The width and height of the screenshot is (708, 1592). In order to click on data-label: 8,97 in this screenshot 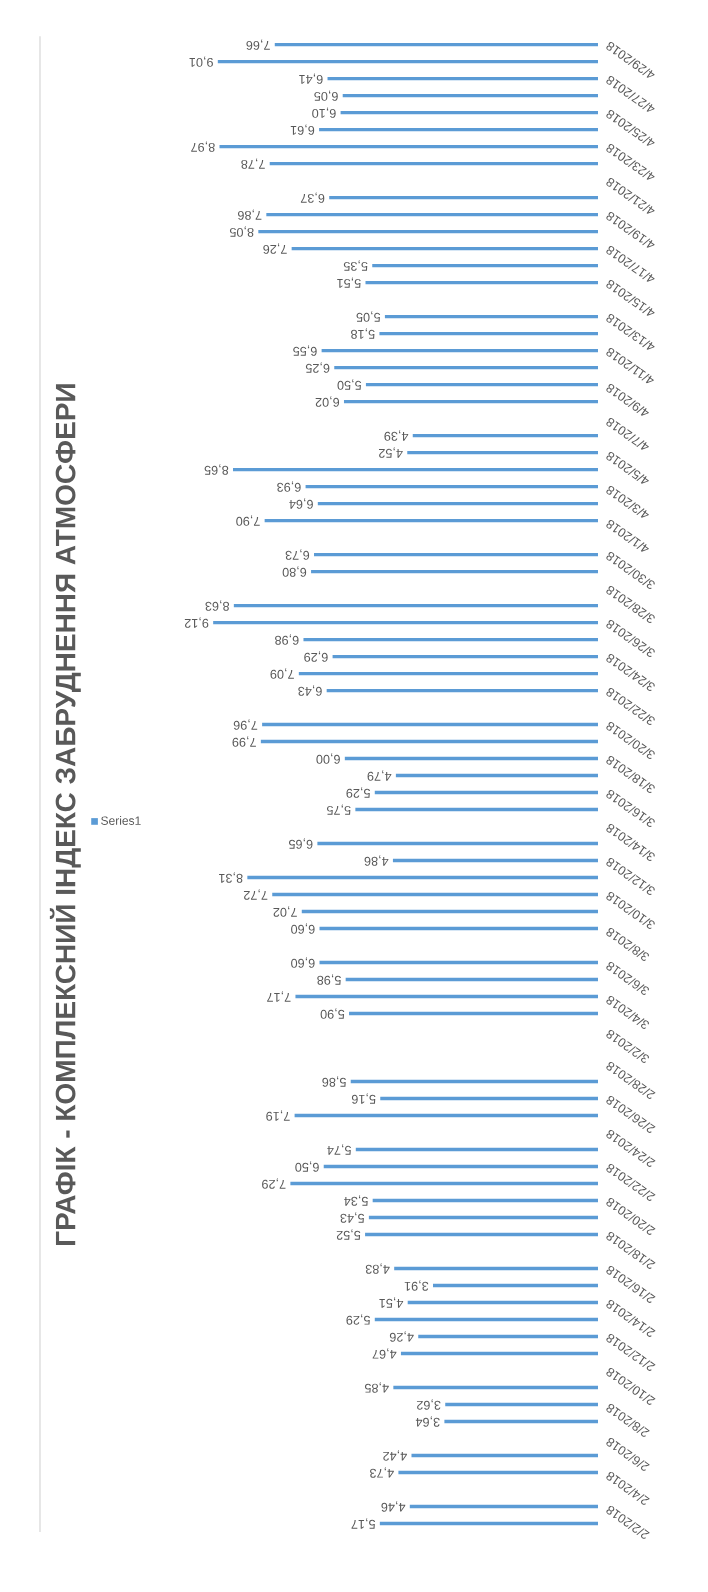, I will do `click(203, 146)`.